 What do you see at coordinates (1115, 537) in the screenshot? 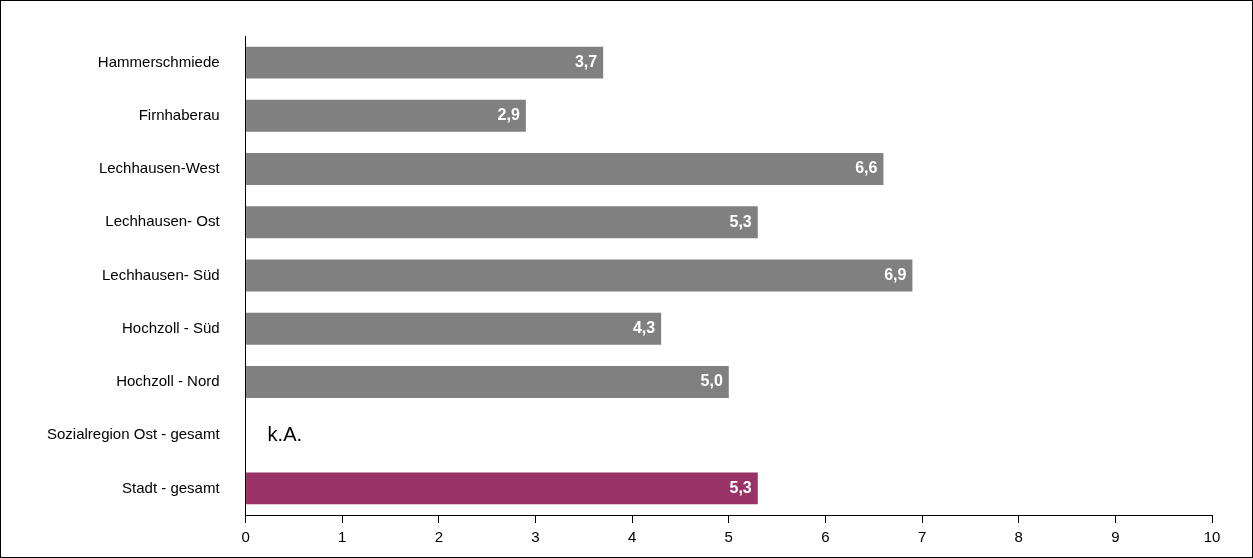
I see `x-tick-label: 9` at bounding box center [1115, 537].